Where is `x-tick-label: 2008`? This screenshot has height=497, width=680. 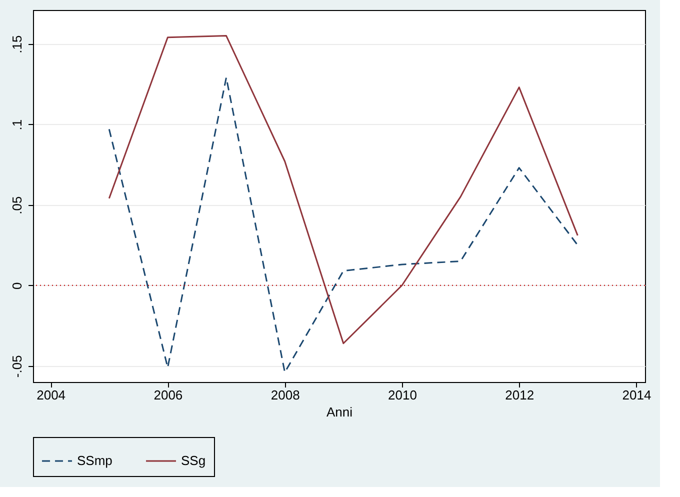
x-tick-label: 2008 is located at coordinates (285, 395).